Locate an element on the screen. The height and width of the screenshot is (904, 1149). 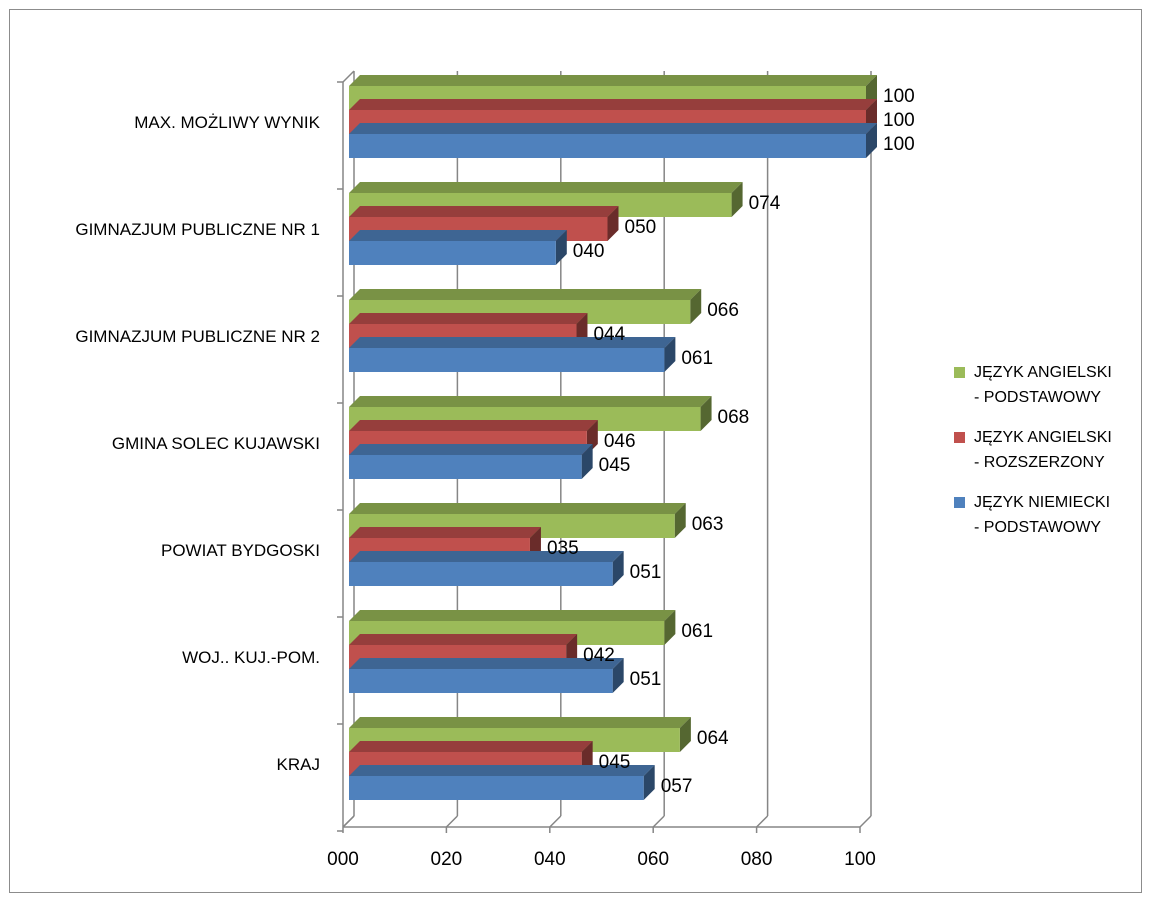
category-label: MAX. MOŻLIWY WYNIK is located at coordinates (227, 122).